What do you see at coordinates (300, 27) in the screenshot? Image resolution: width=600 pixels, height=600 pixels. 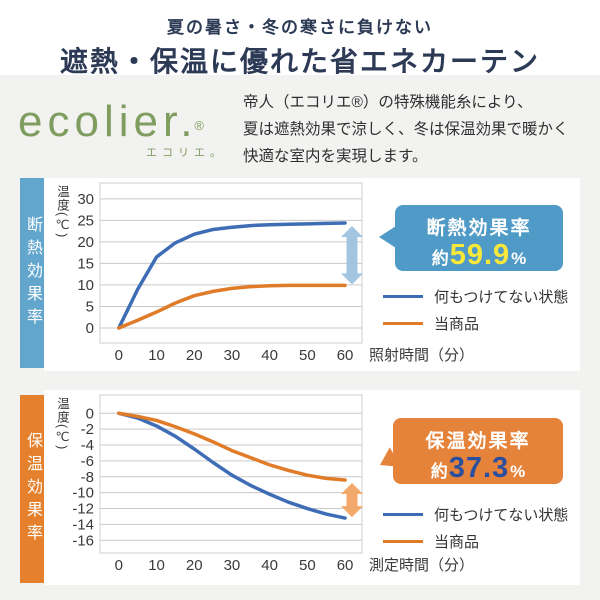 I see `header-subtitle: 夏の暑さ・冬の寒さに負けない` at bounding box center [300, 27].